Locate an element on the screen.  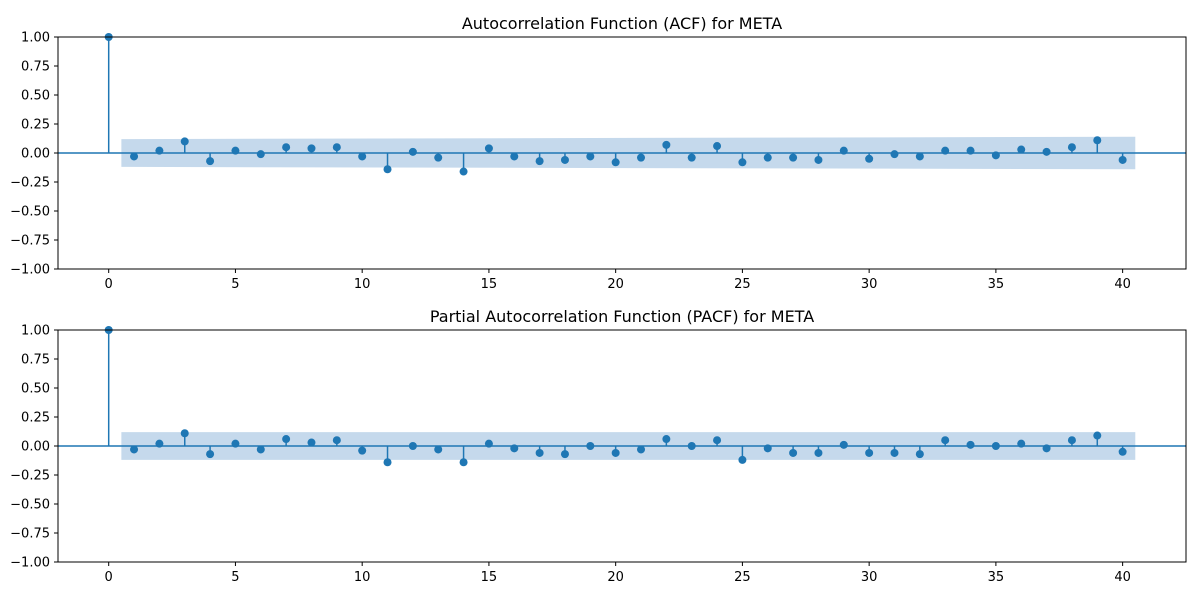
acf-ytick-label: 1.00 is located at coordinates (35, 38).